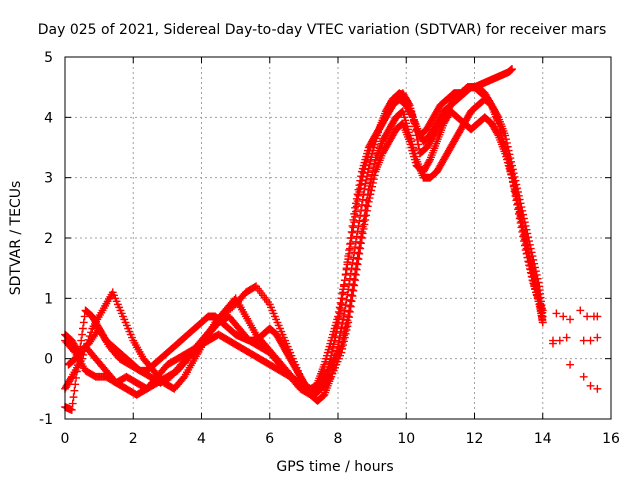 This screenshot has width=640, height=480. I want to click on x-tick-label: 16, so click(611, 439).